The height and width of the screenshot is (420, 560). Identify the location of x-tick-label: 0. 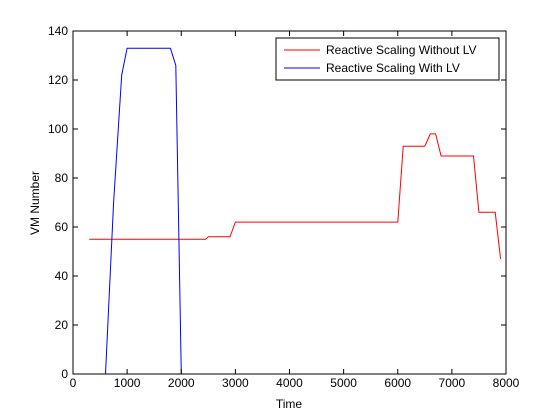
(73, 383).